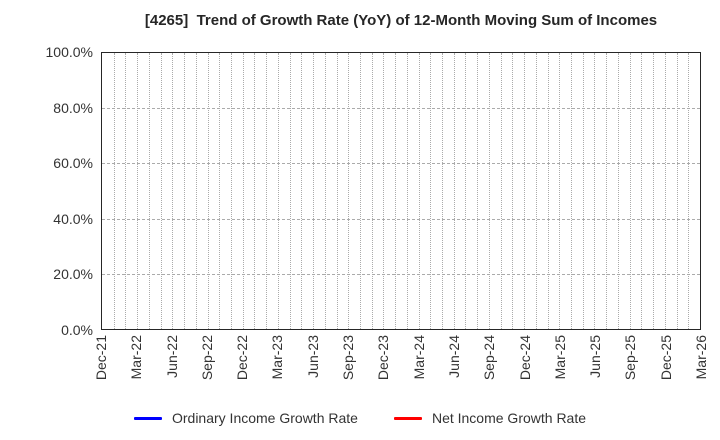 This screenshot has width=720, height=440. I want to click on x-axis-tick-label: Mar-23, so click(277, 357).